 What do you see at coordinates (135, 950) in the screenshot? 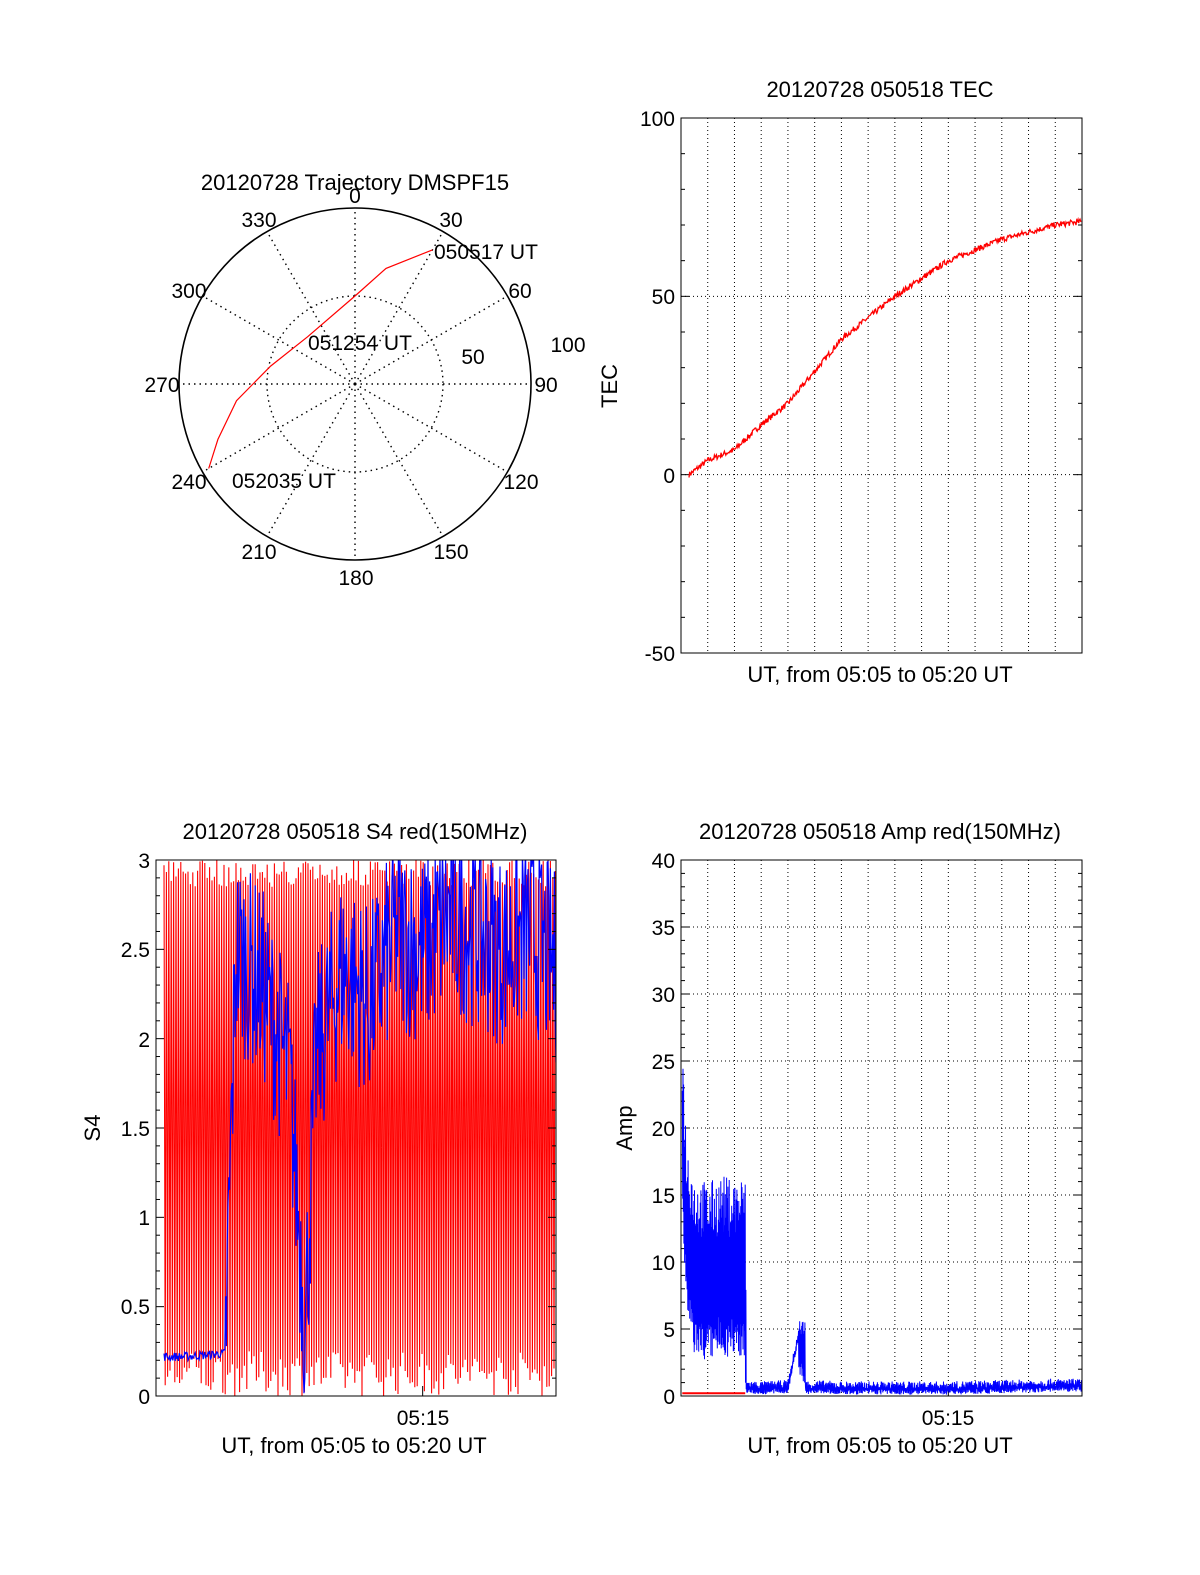
I see `s4-ytick-2.5: 2.5` at bounding box center [135, 950].